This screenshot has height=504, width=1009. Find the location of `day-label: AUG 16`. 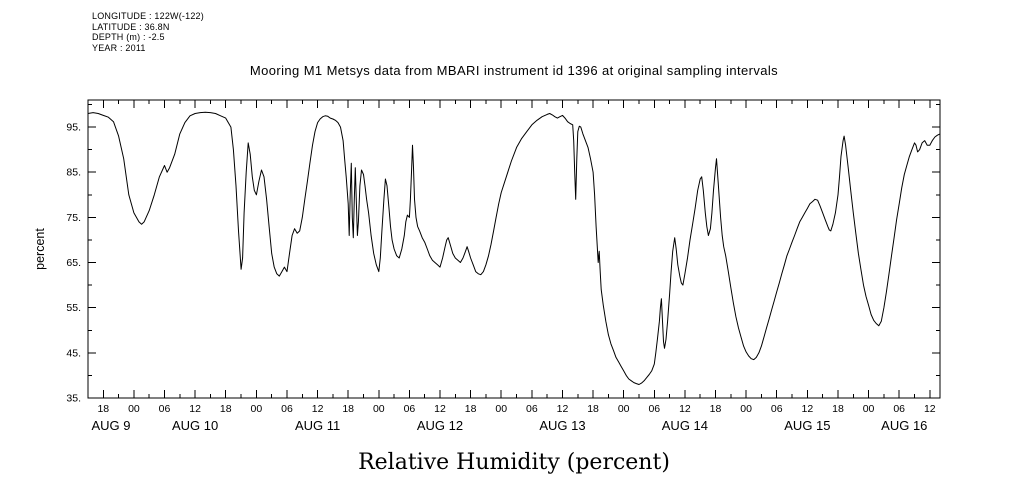

day-label: AUG 16 is located at coordinates (904, 425).